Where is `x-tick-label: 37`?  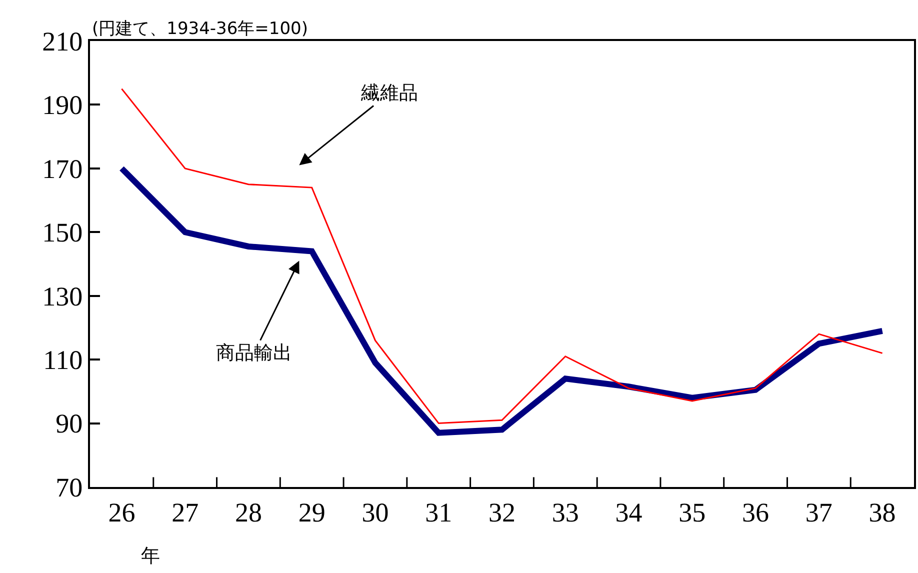 x-tick-label: 37 is located at coordinates (818, 512).